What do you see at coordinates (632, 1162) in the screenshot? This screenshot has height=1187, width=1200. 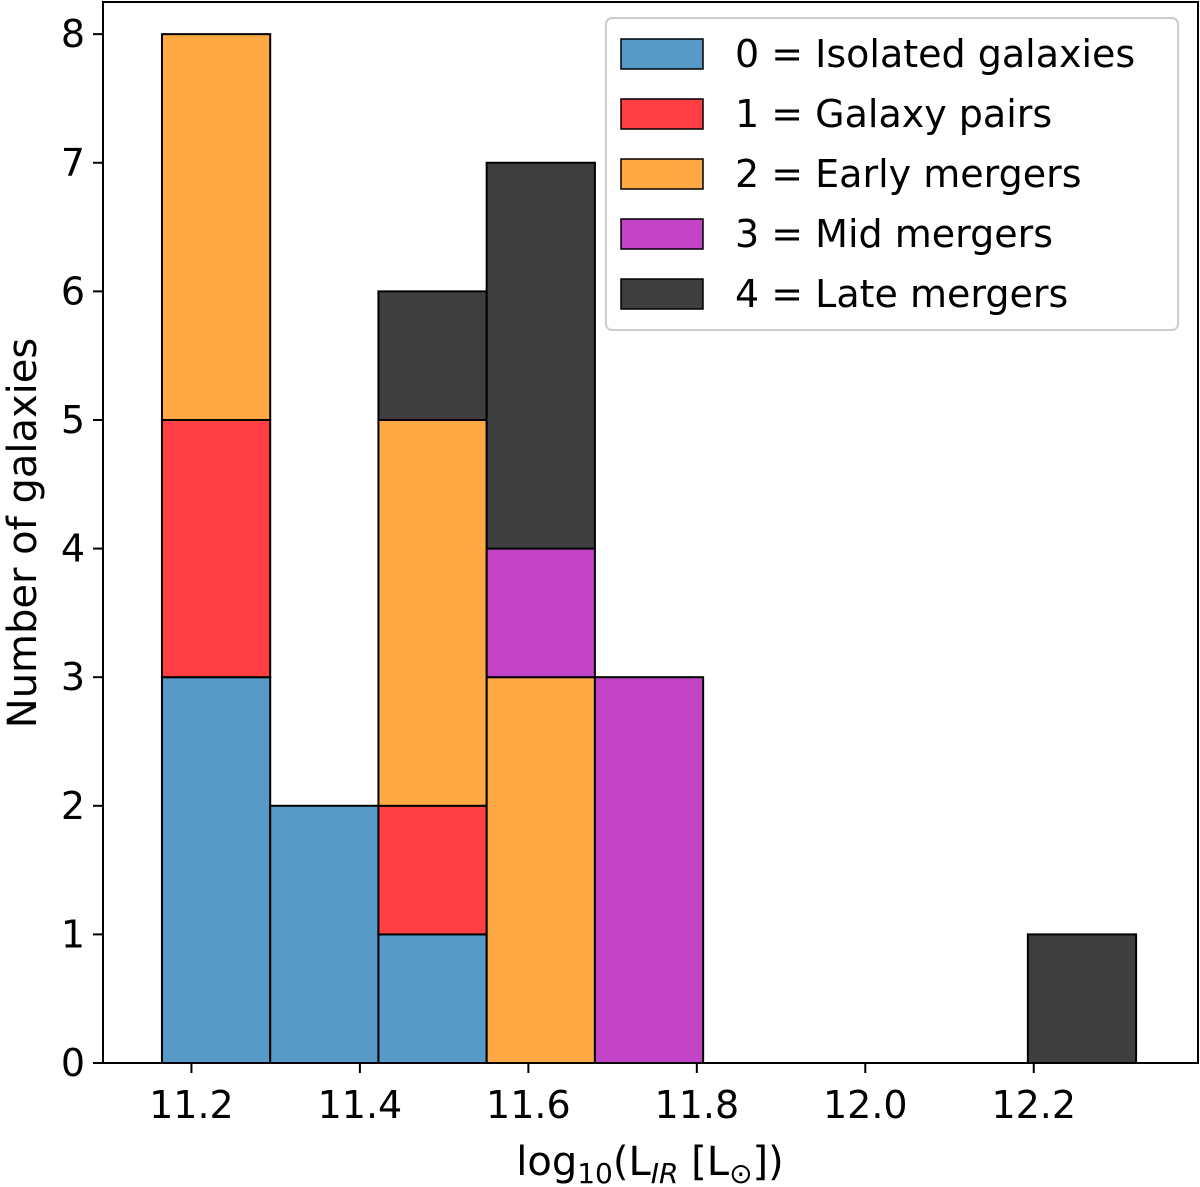 I see `x-axis-label-open: (L` at bounding box center [632, 1162].